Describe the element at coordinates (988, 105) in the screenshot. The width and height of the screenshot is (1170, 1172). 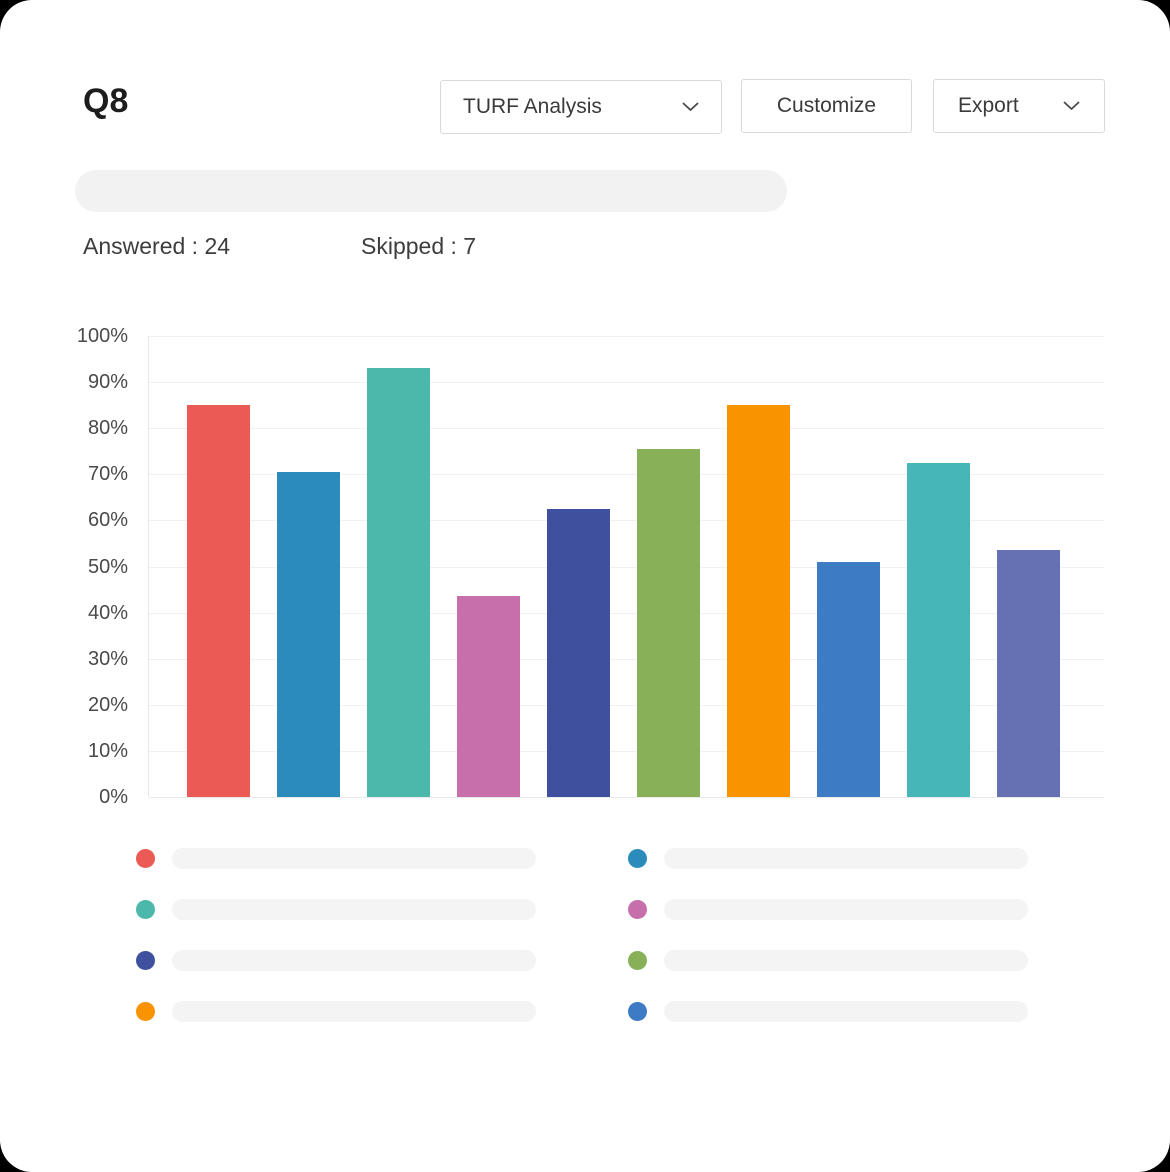
I see `export-button-label: Export` at that location.